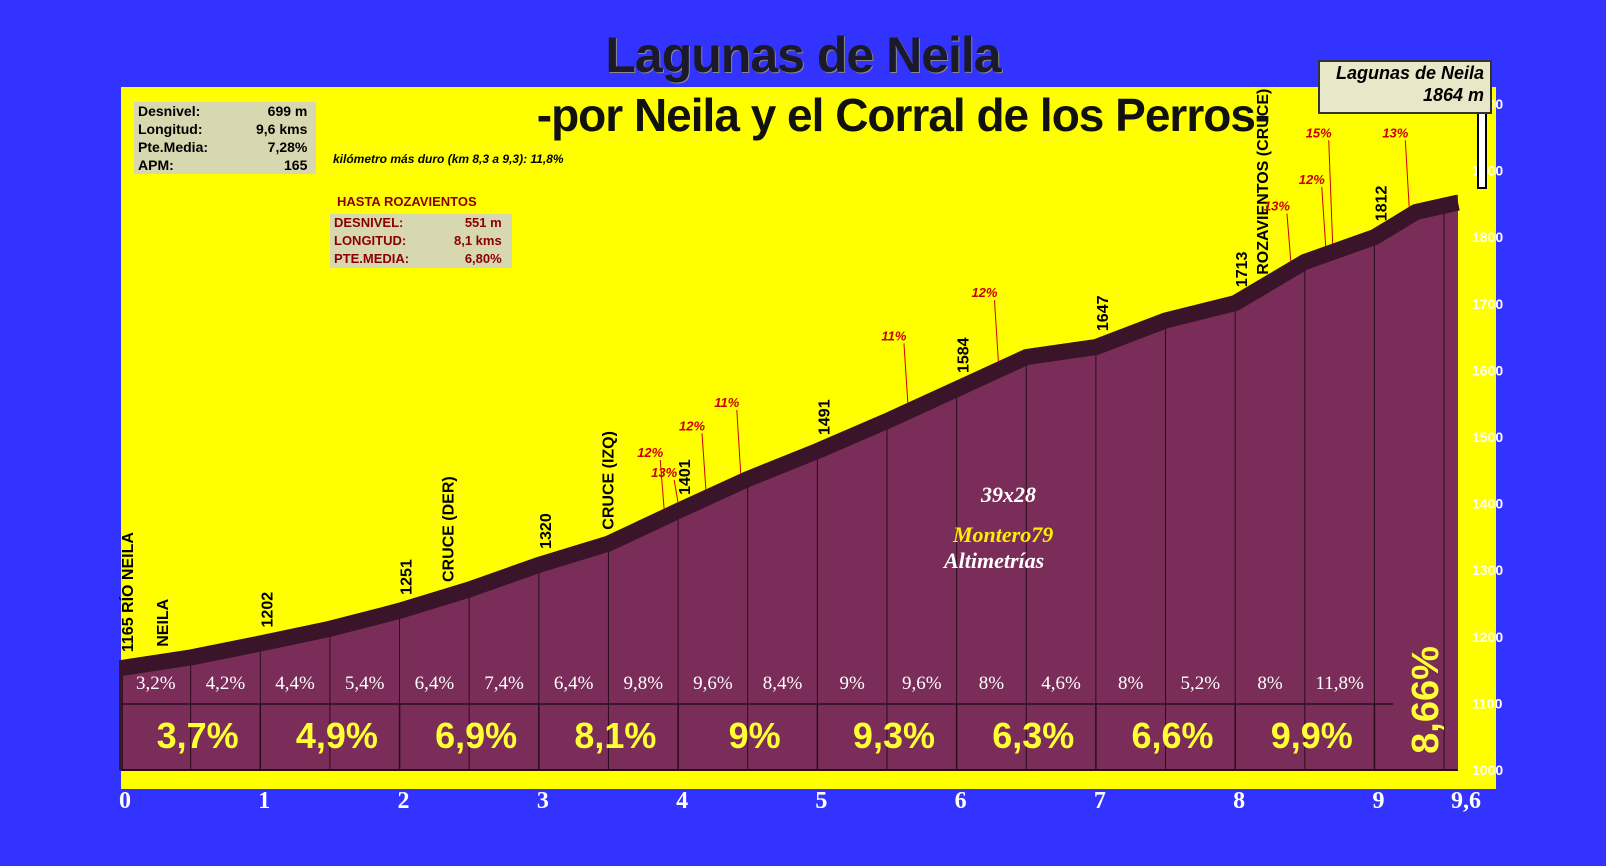 The image size is (1606, 866). I want to click on km-slope-label: 3,7%, so click(198, 735).